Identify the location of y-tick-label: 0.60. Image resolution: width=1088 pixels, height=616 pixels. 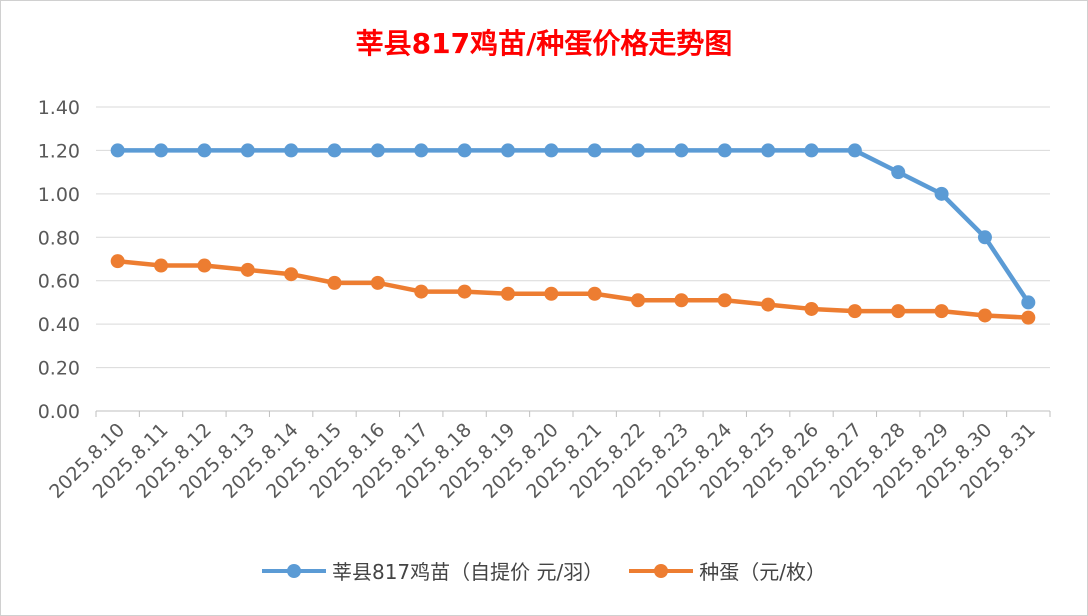
(59, 282).